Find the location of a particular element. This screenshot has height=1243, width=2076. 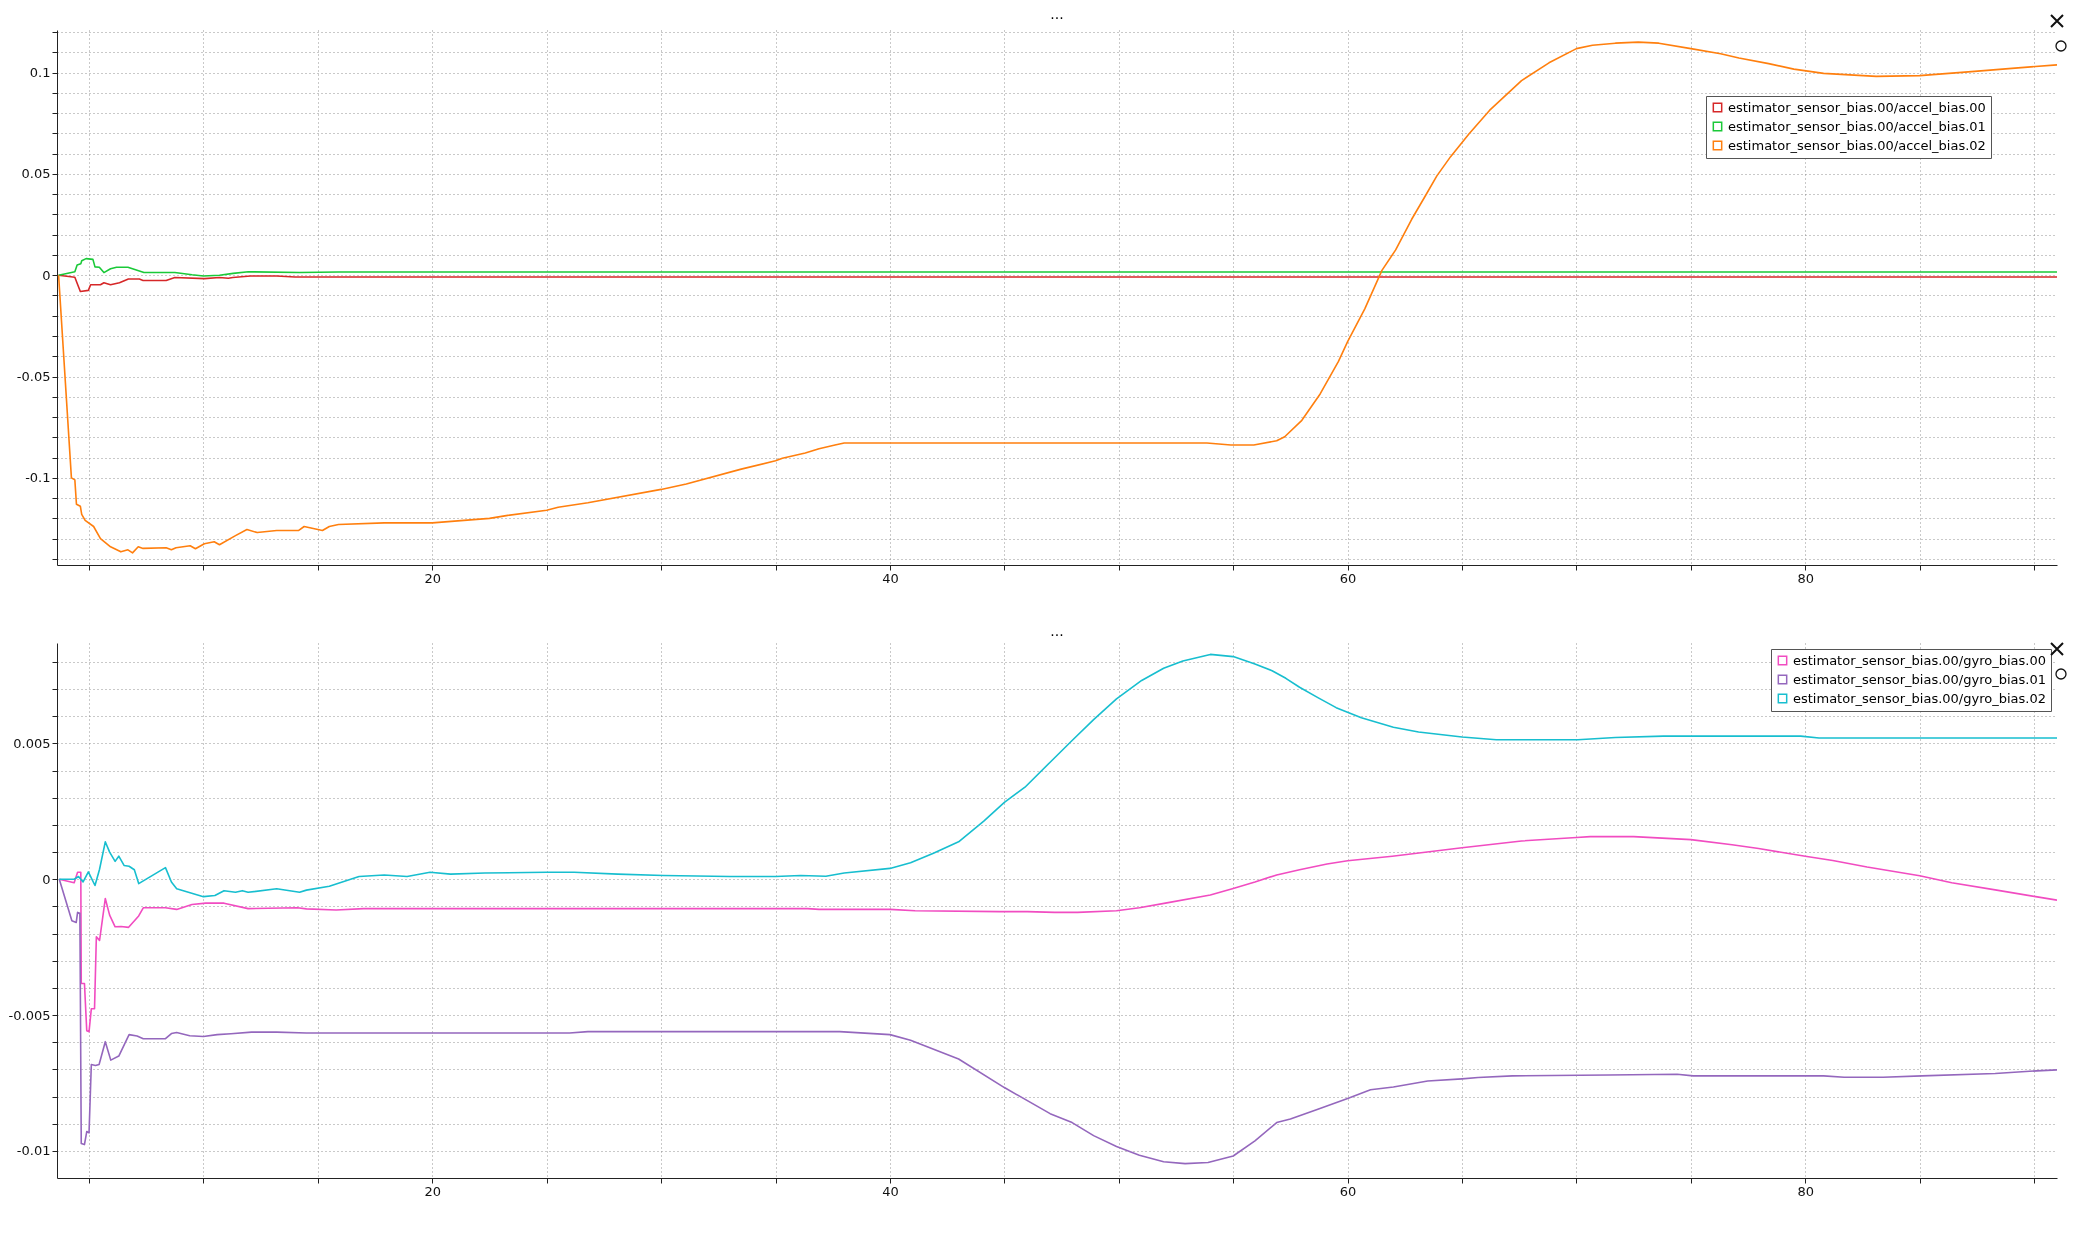

y-tick-label: -0.05 is located at coordinates (33, 377).